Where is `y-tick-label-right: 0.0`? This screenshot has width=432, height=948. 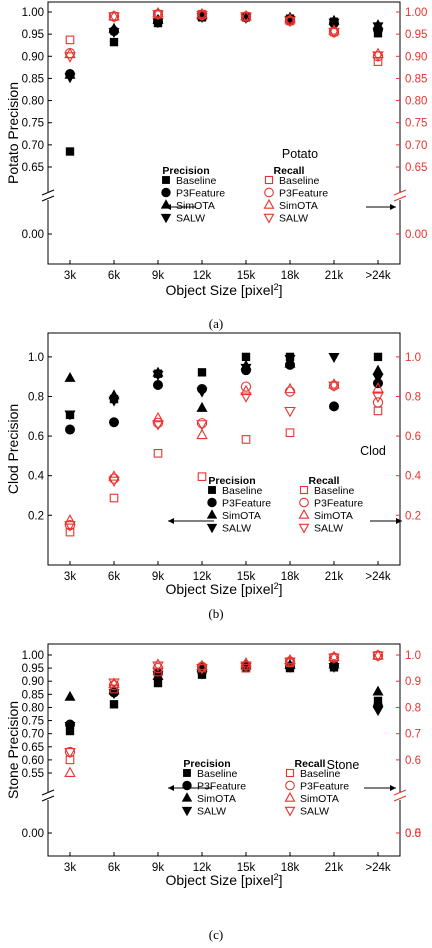
y-tick-label-right: 0.0 is located at coordinates (413, 834).